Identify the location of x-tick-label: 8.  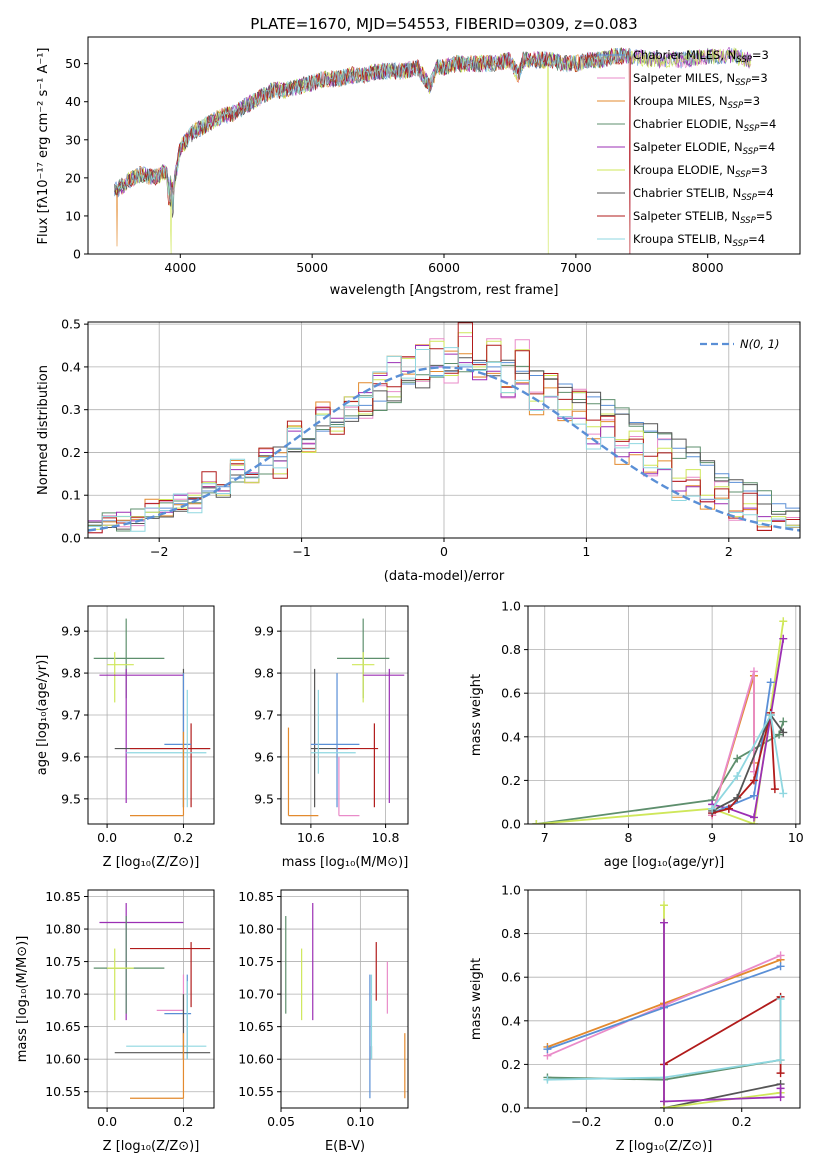
(628, 837).